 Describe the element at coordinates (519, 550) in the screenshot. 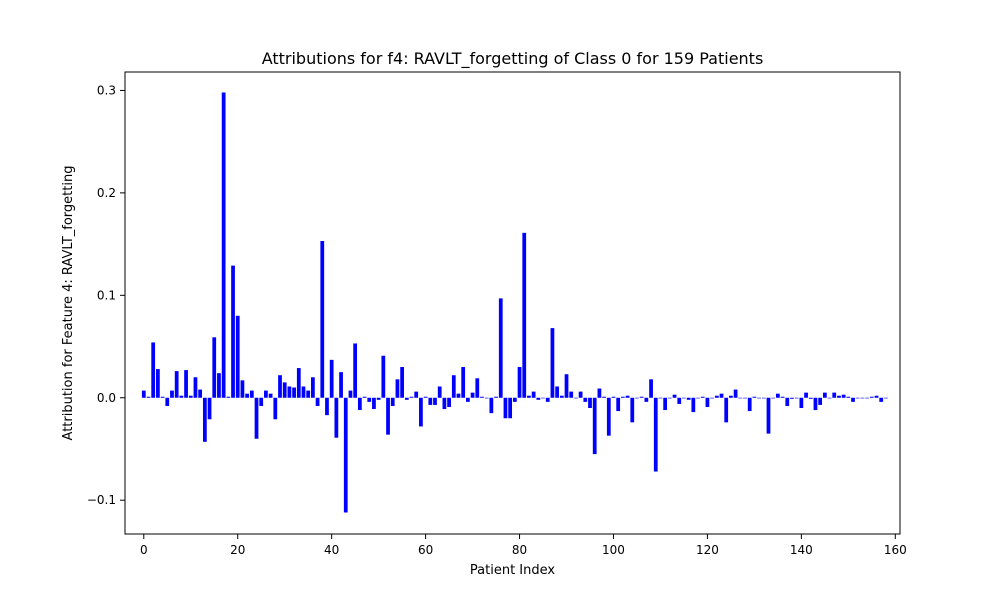

I see `x-tick-label: 80` at that location.